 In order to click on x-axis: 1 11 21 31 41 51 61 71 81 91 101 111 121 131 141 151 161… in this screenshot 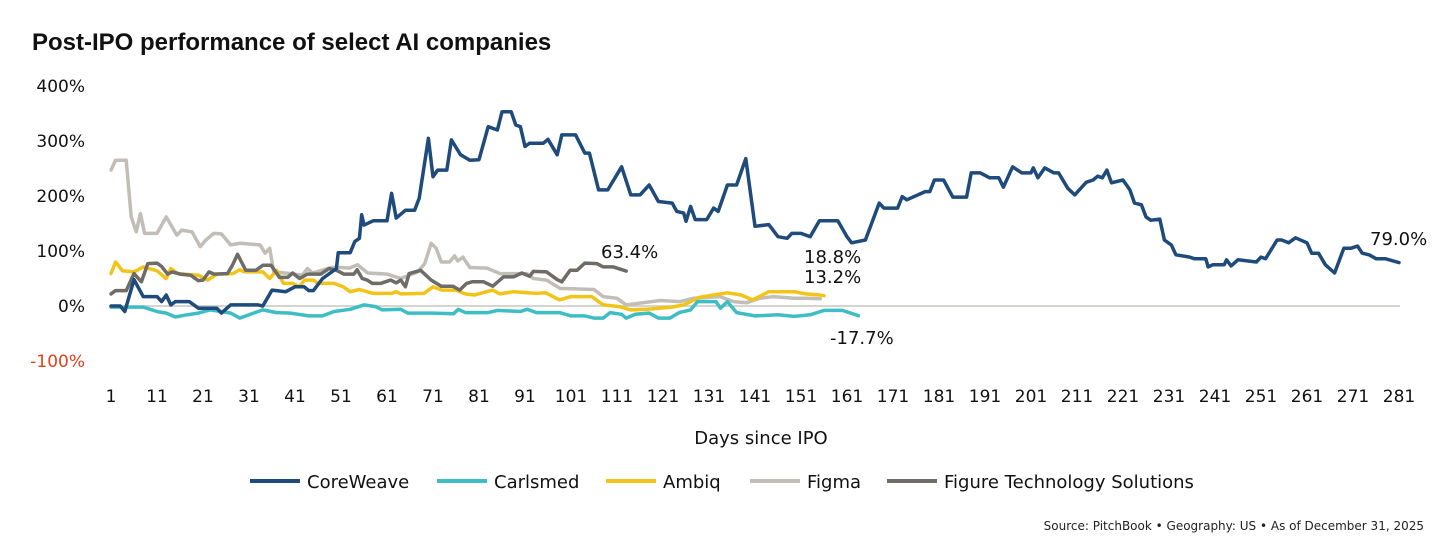, I will do `click(761, 397)`.